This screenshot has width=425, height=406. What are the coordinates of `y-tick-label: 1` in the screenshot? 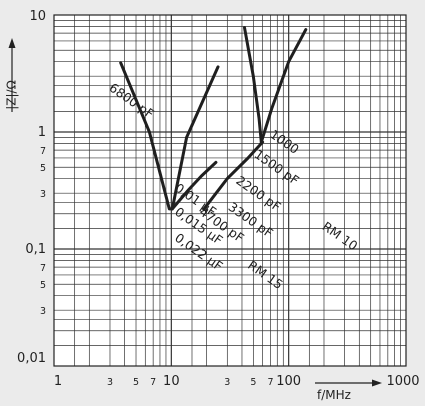 It's located at (42, 132).